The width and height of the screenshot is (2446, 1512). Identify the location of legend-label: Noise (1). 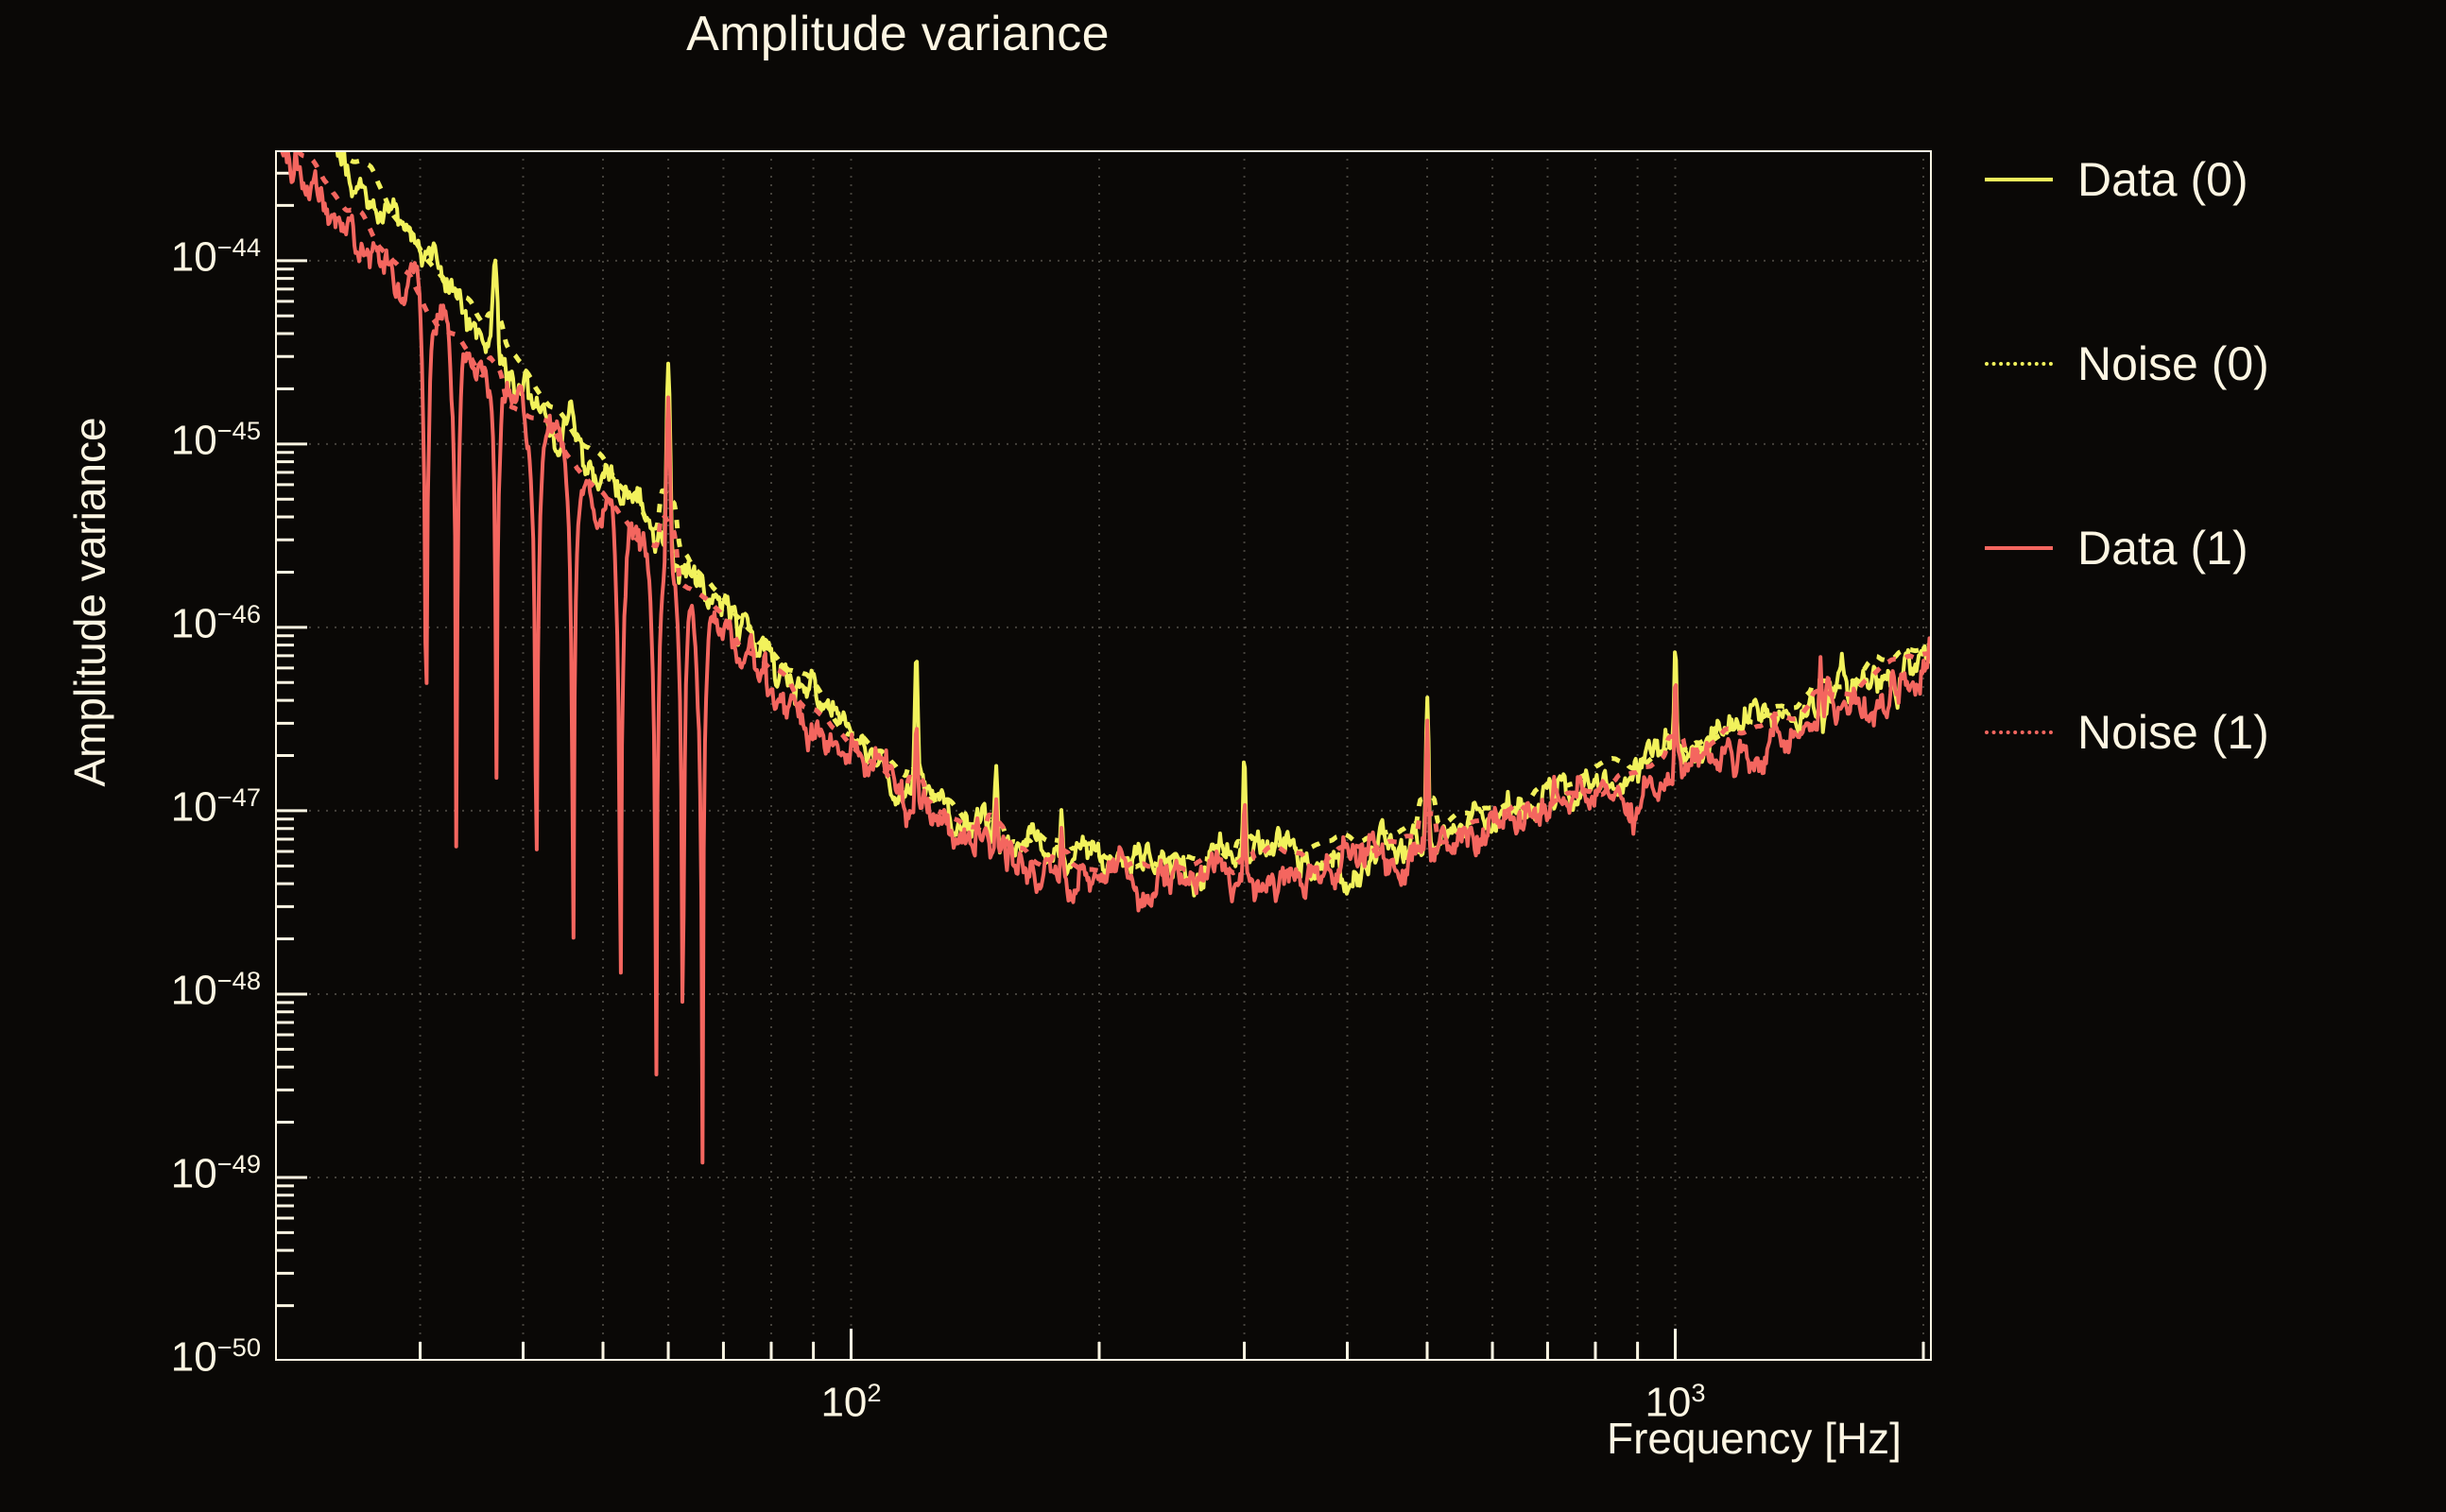
(2173, 732).